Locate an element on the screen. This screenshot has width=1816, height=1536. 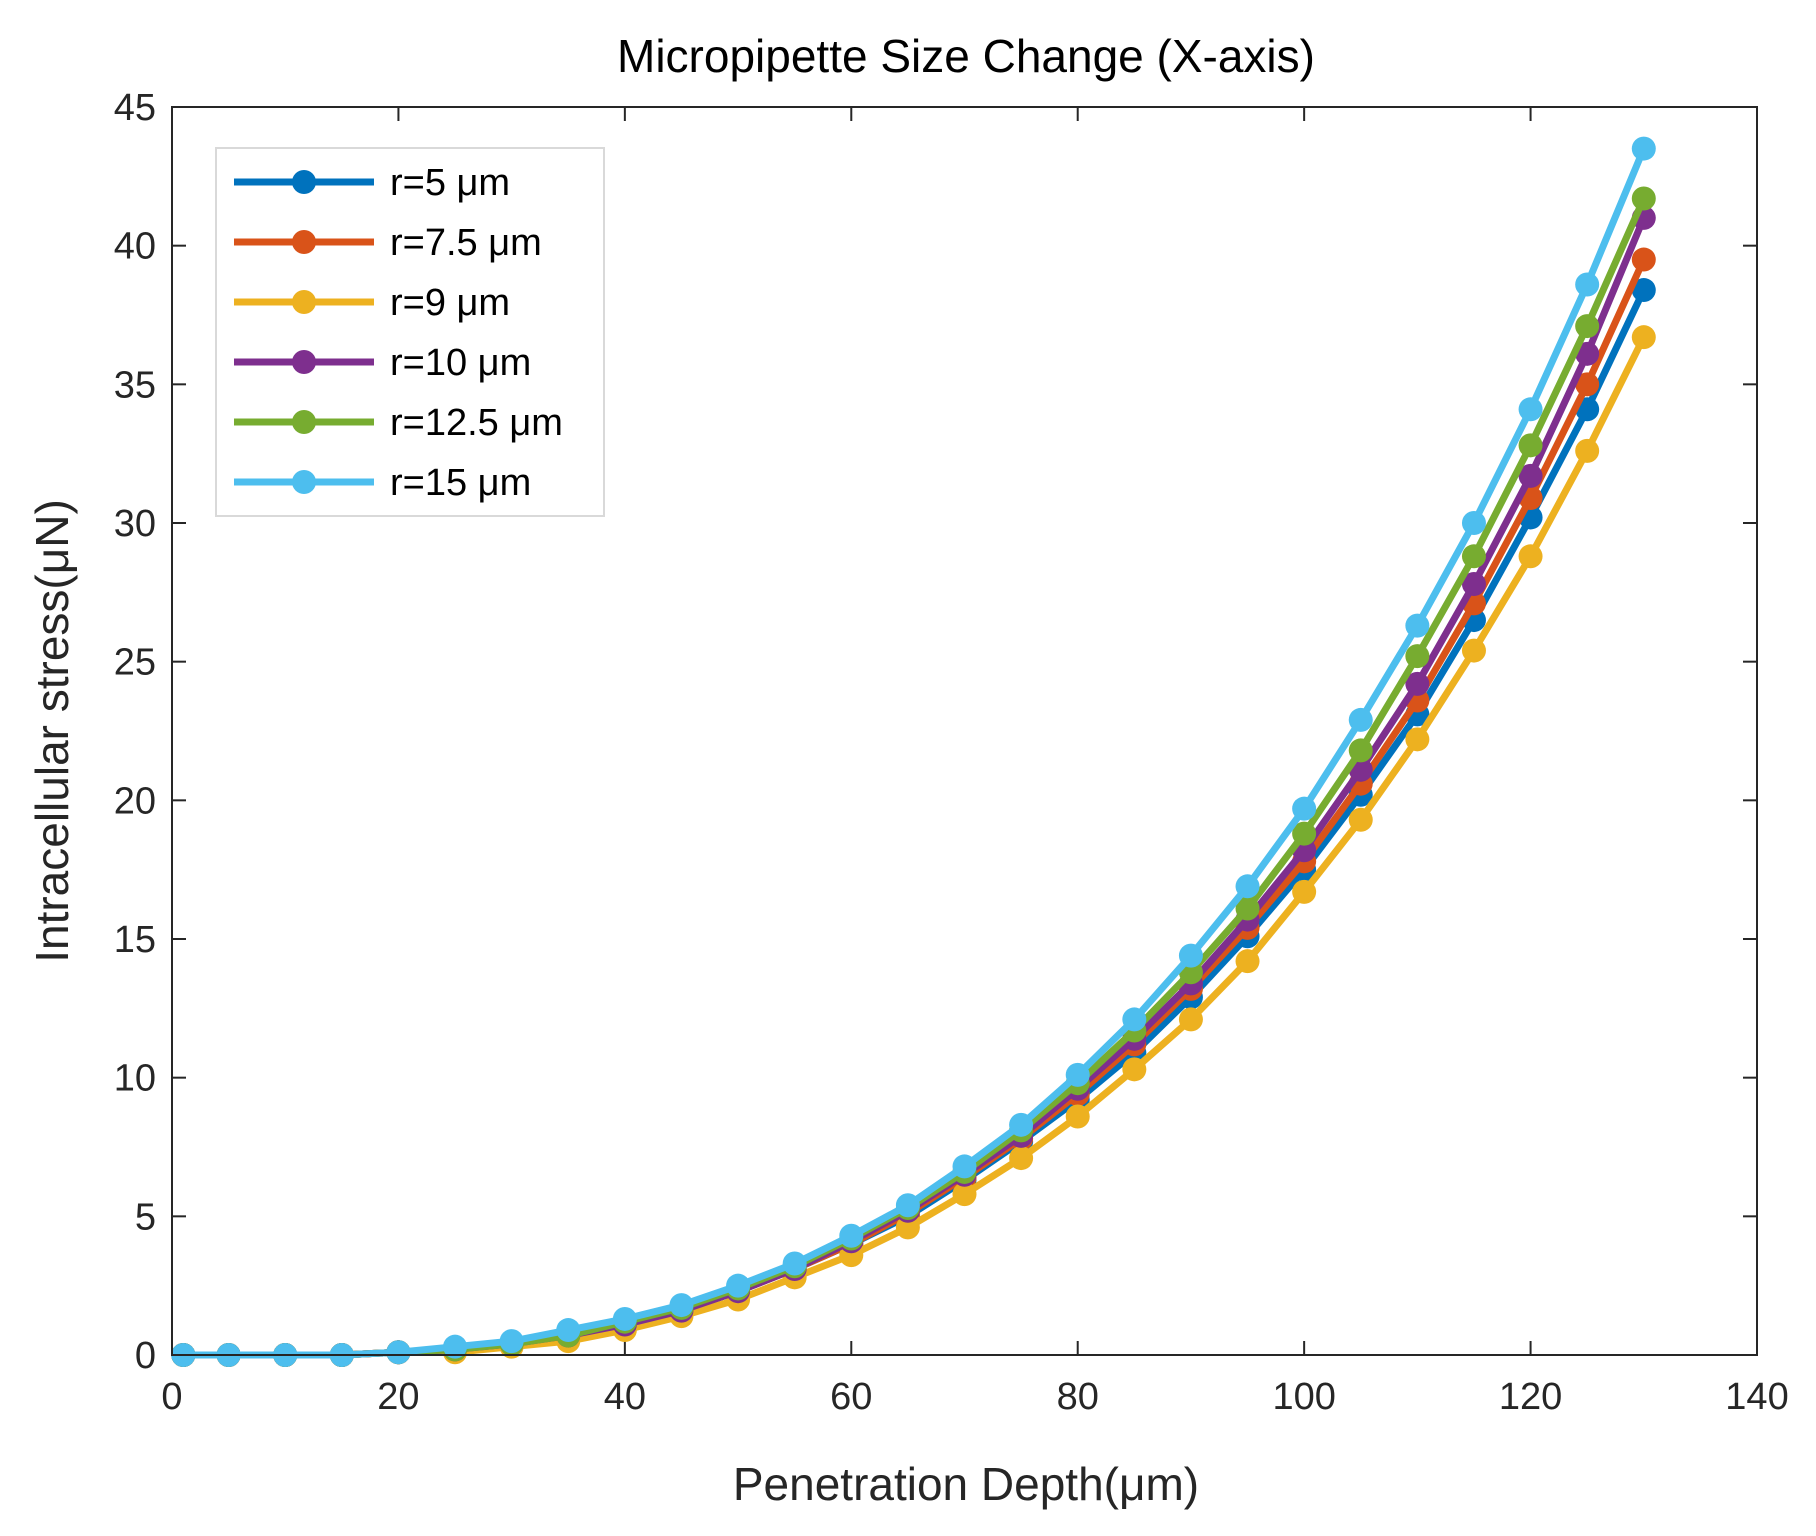
x-tick-label: 20 is located at coordinates (398, 1397).